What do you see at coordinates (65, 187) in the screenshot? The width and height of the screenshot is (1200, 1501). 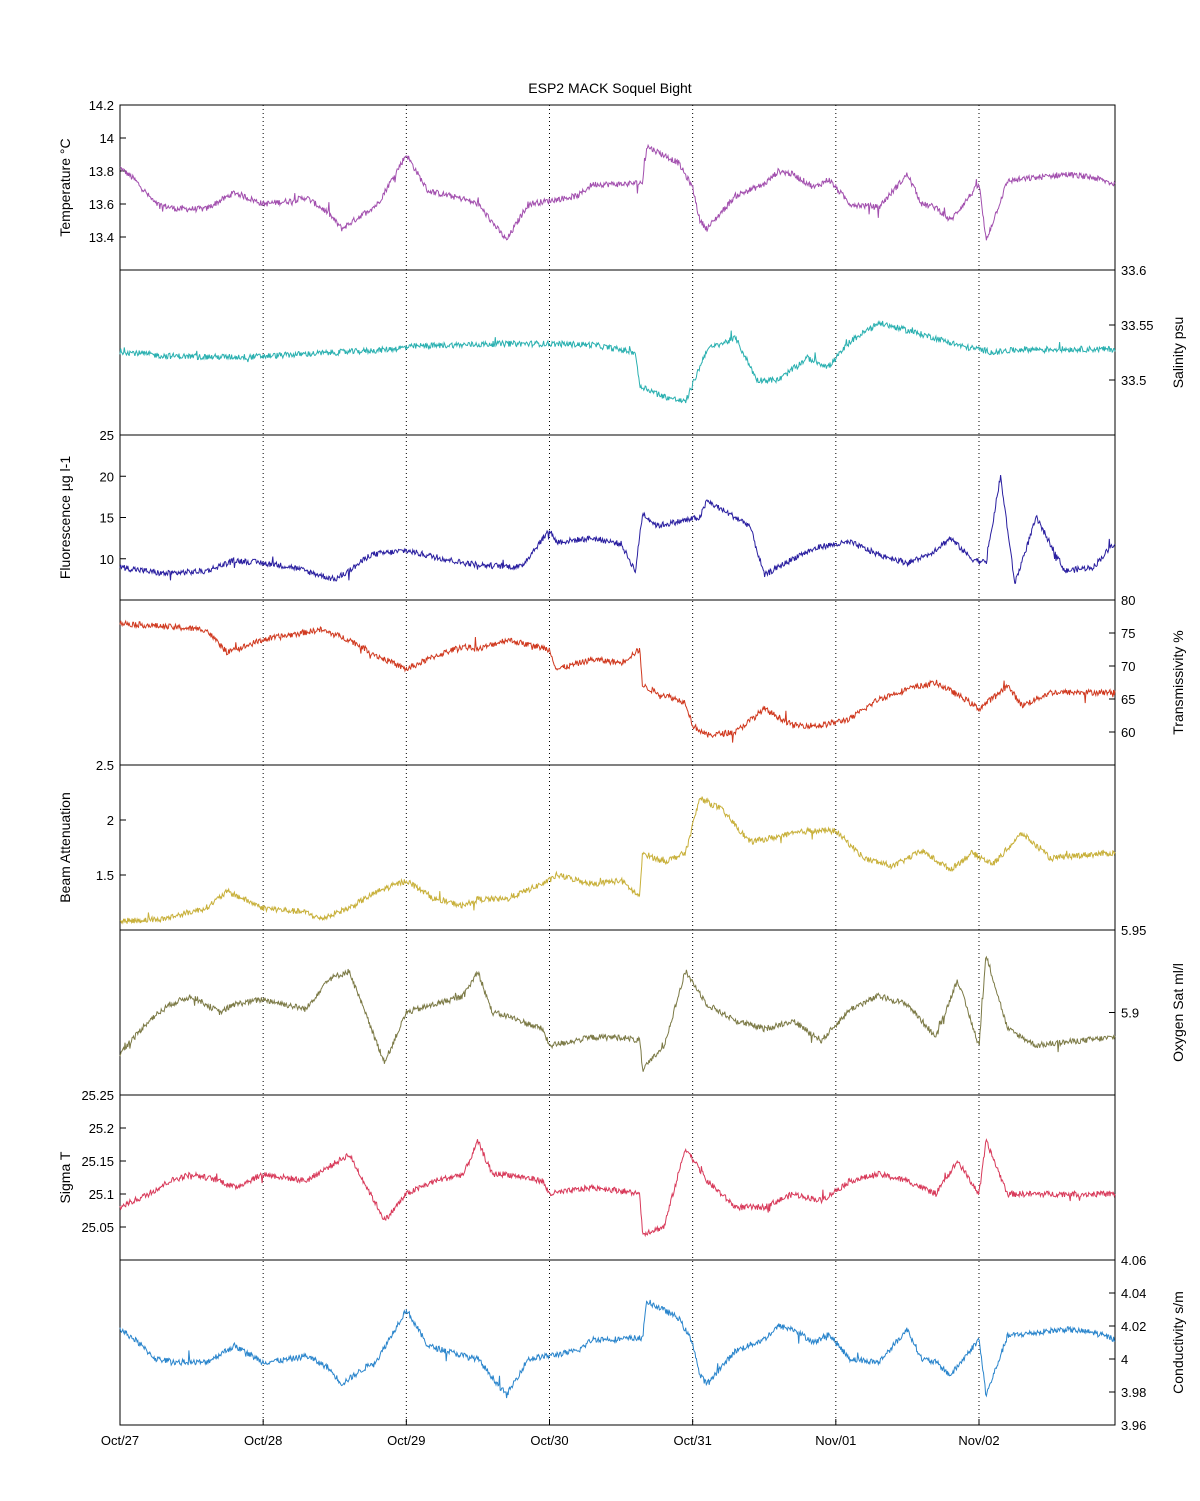 I see `temperature-axis-label: Temperature °C` at bounding box center [65, 187].